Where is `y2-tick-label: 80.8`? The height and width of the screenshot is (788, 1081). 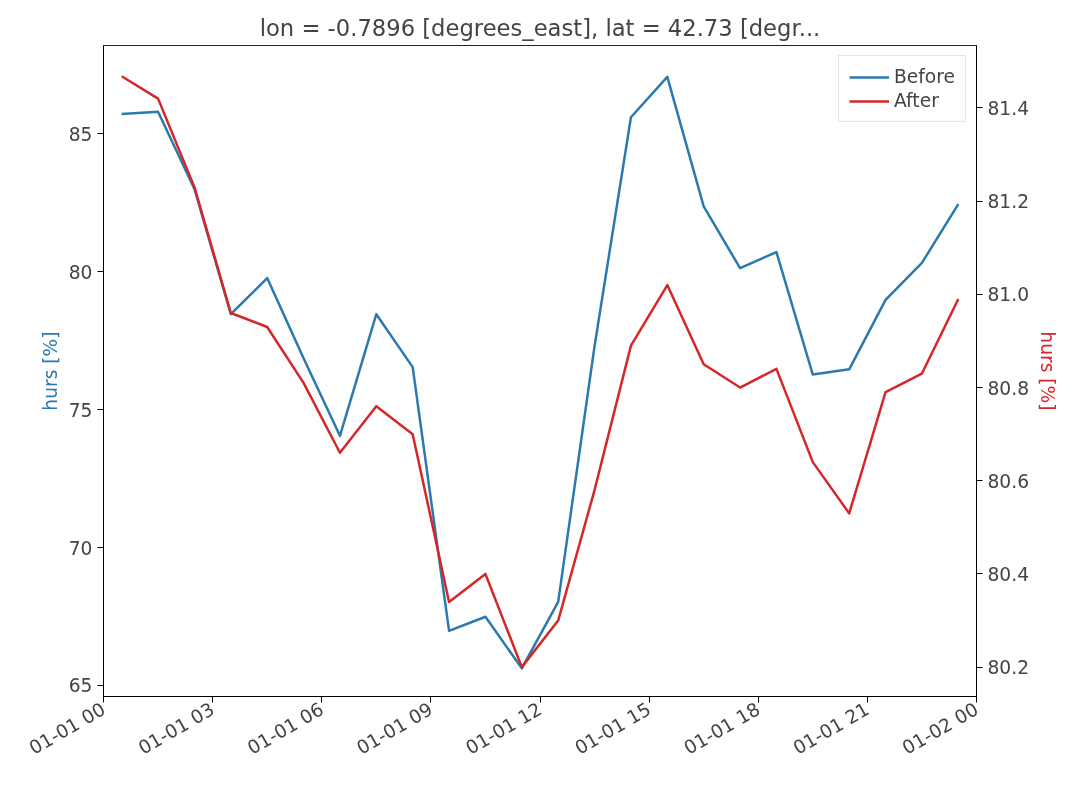 y2-tick-label: 80.8 is located at coordinates (1008, 388).